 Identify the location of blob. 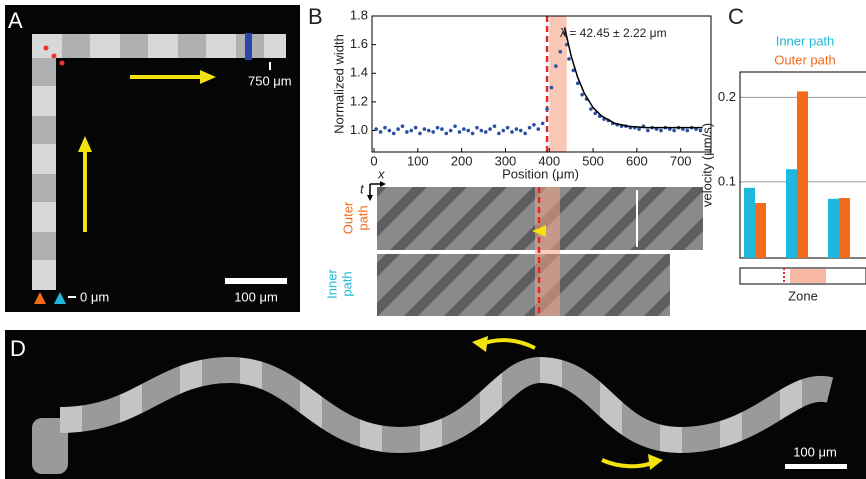
(50, 446).